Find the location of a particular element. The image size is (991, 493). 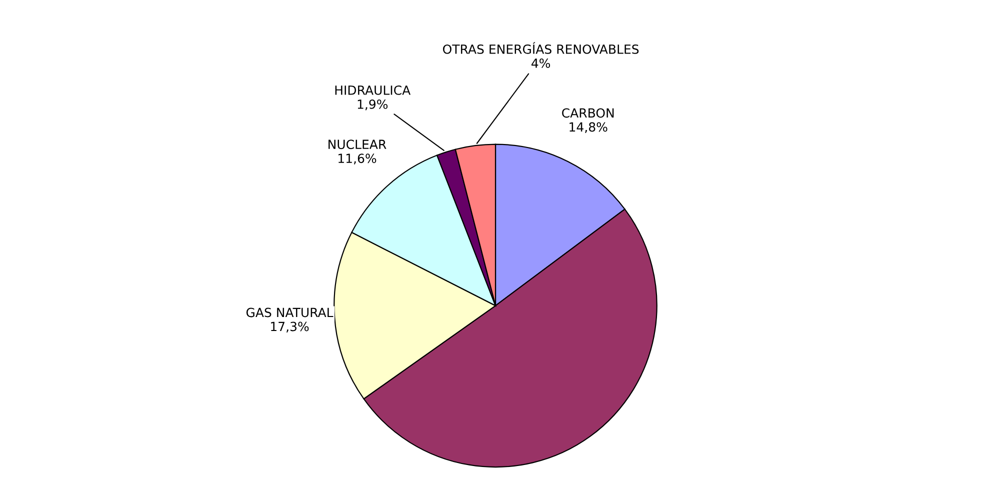

data-label: 11,6% is located at coordinates (357, 159).